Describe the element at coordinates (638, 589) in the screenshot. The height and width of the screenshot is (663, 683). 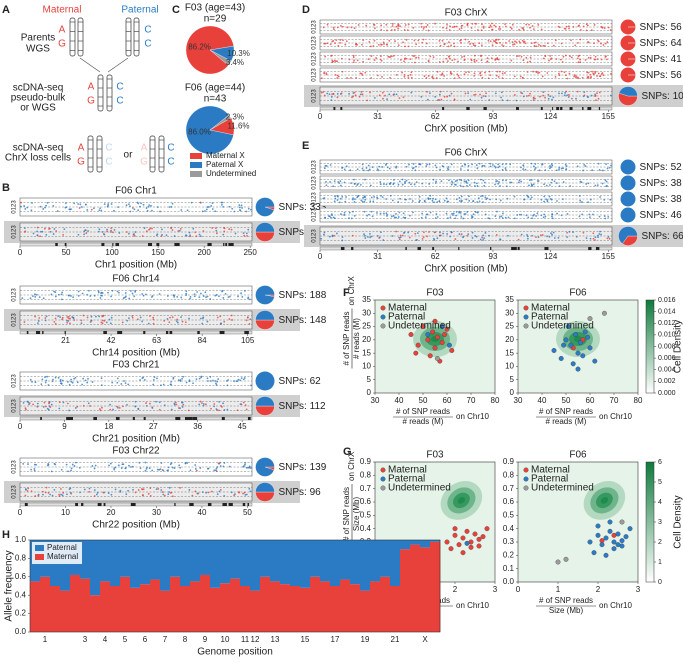
I see `x-tick-label: 3` at that location.